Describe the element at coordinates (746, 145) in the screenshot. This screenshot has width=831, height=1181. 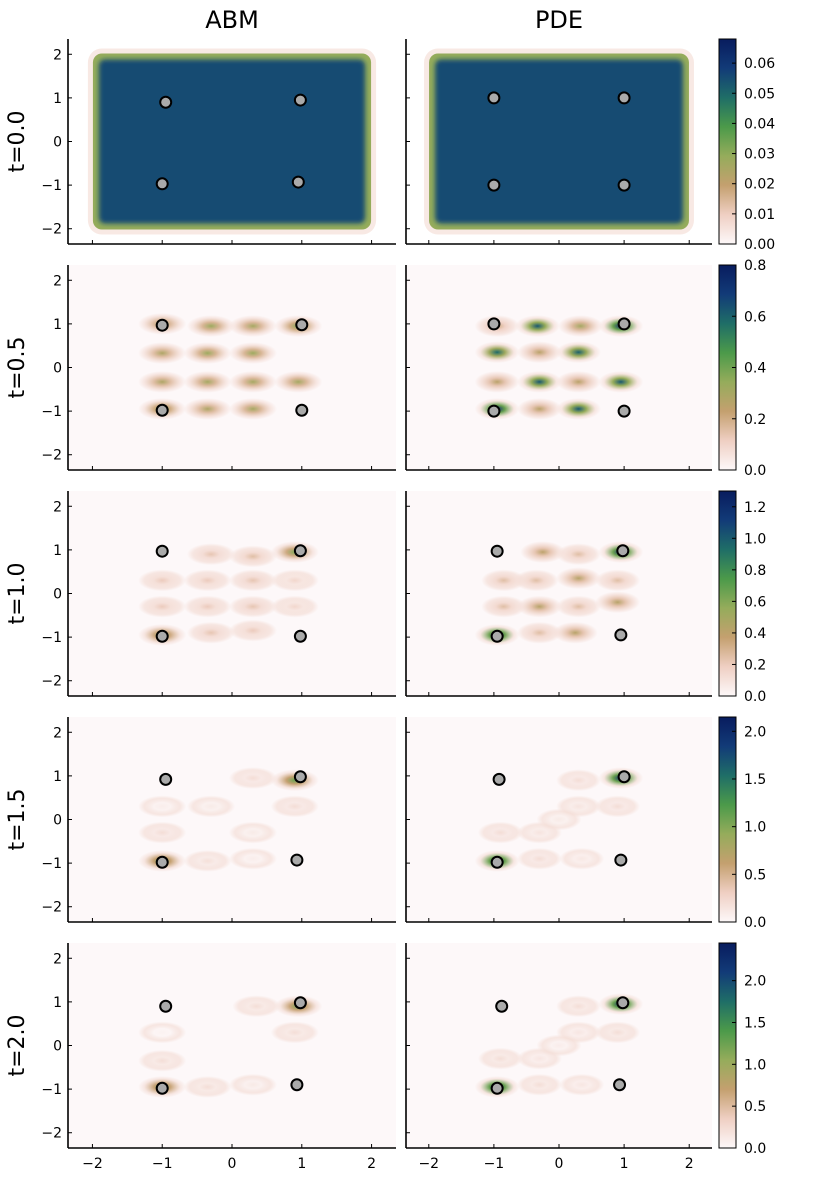
I see `colorbar: 0.00 0.01 0.02 0.03 0.04 0.05 0.06` at that location.